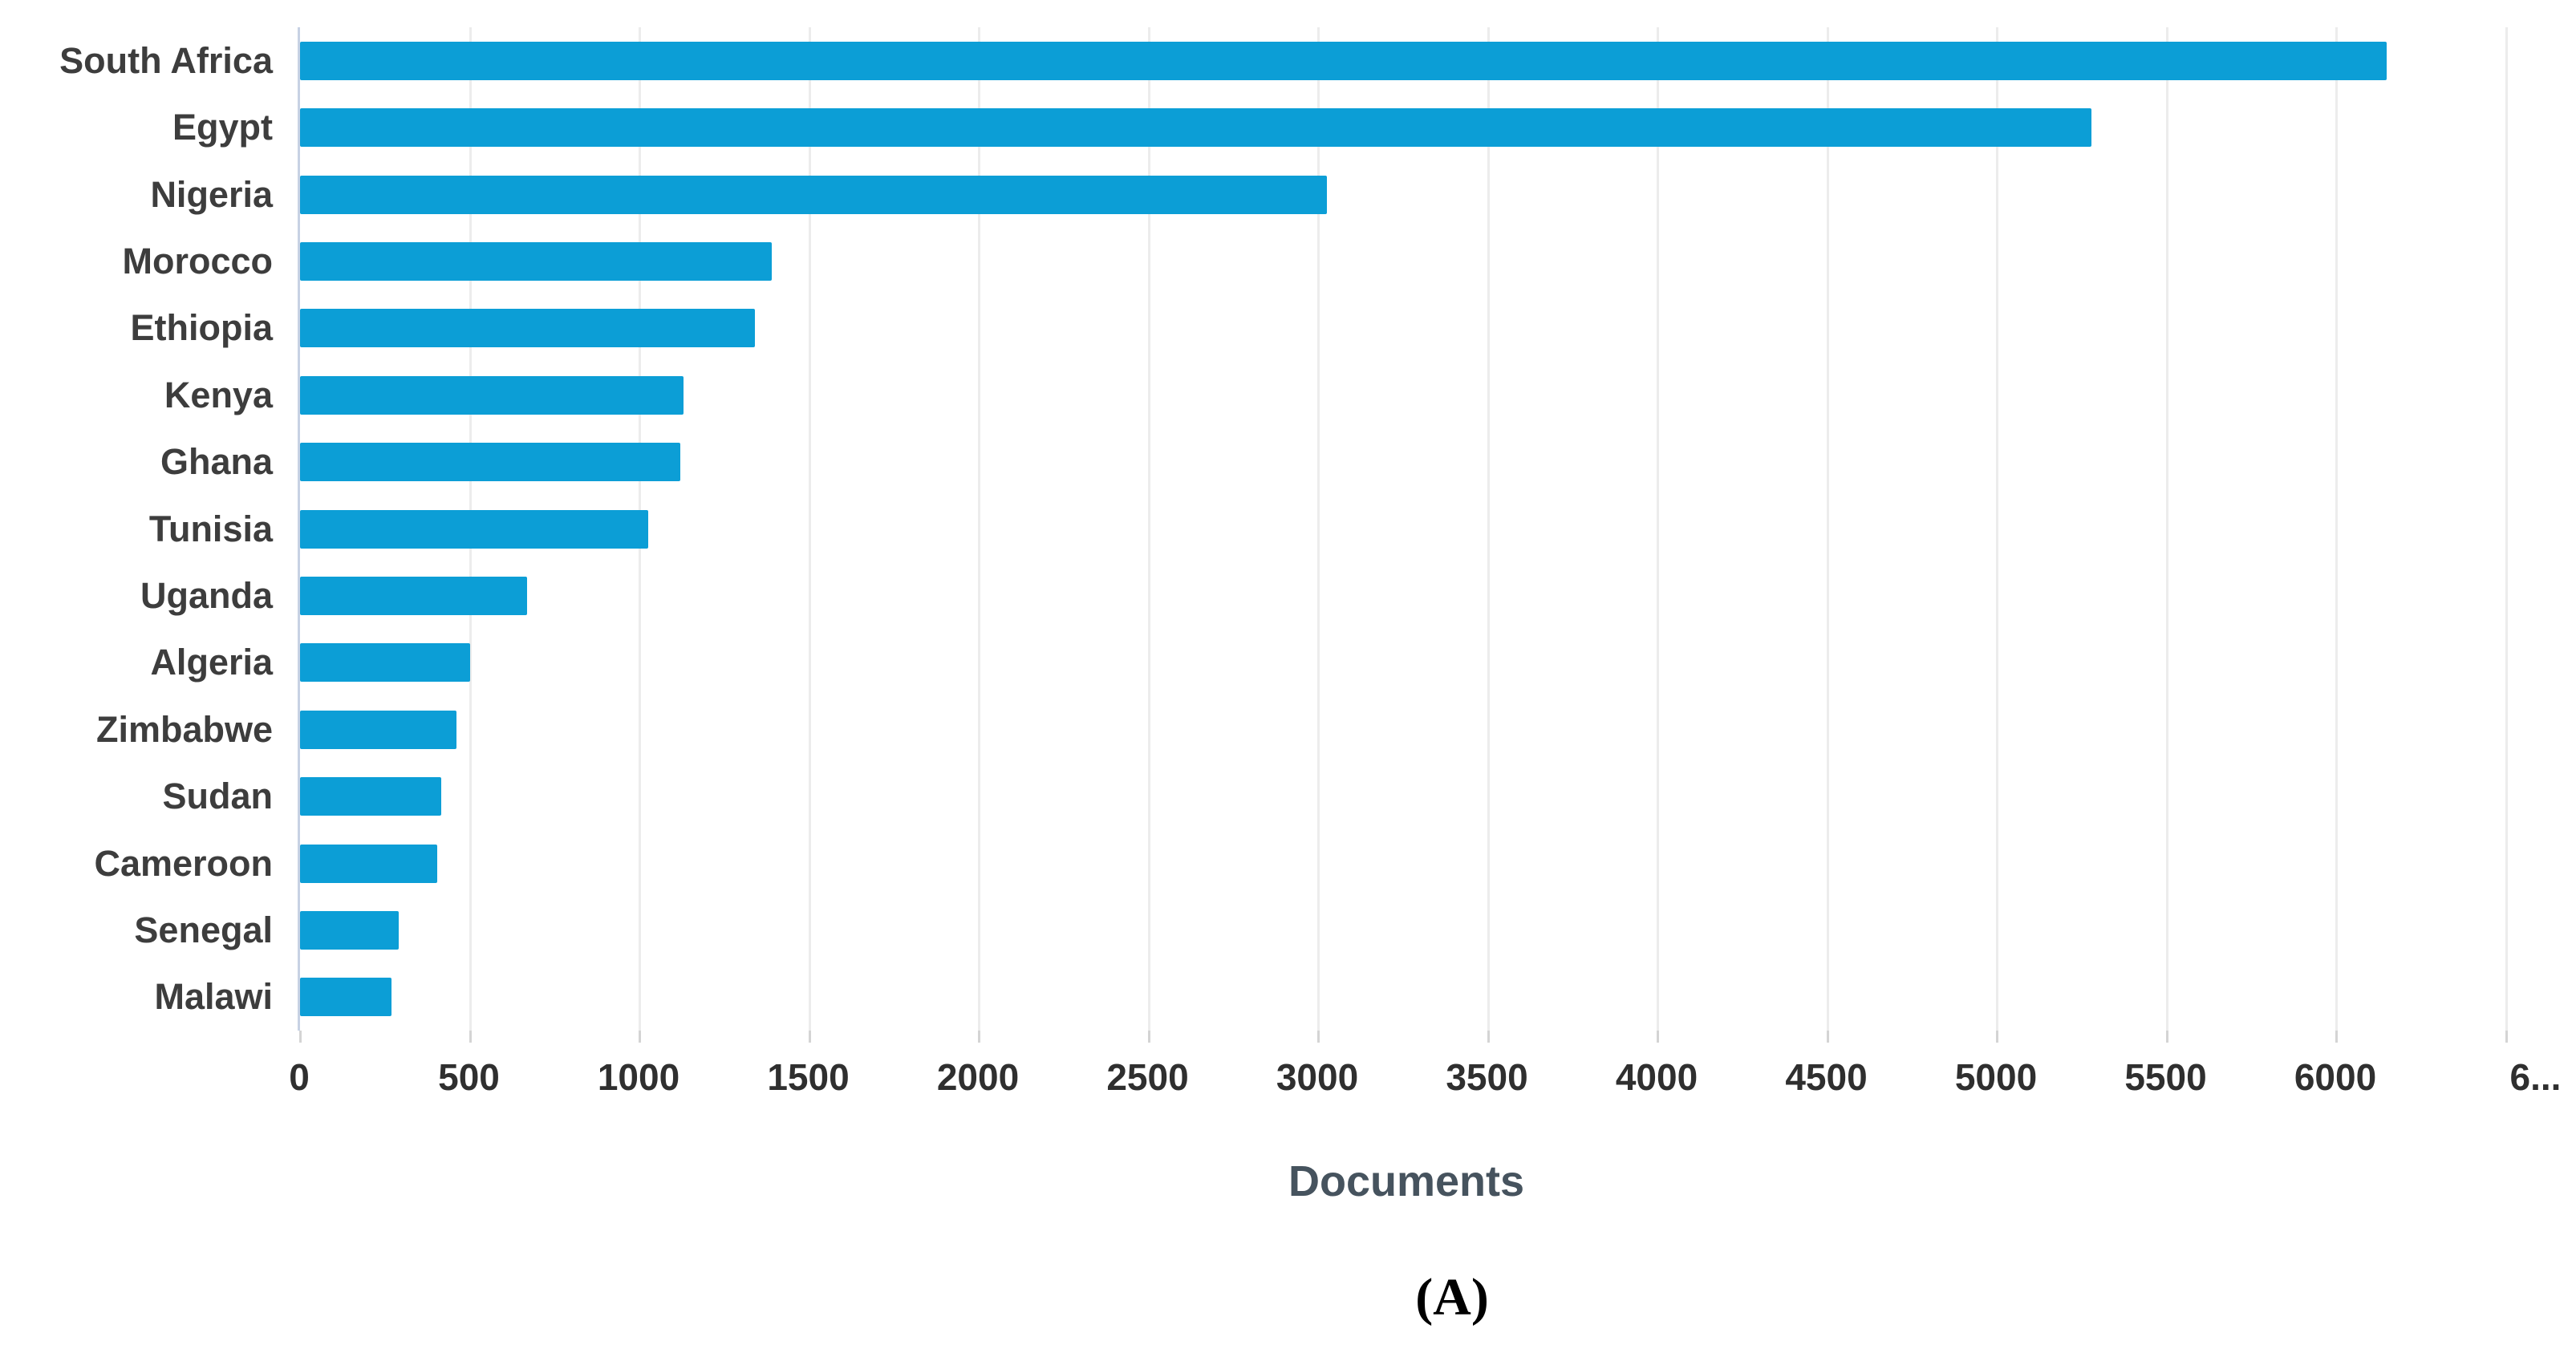  Describe the element at coordinates (213, 997) in the screenshot. I see `category-label: Malawi` at that location.